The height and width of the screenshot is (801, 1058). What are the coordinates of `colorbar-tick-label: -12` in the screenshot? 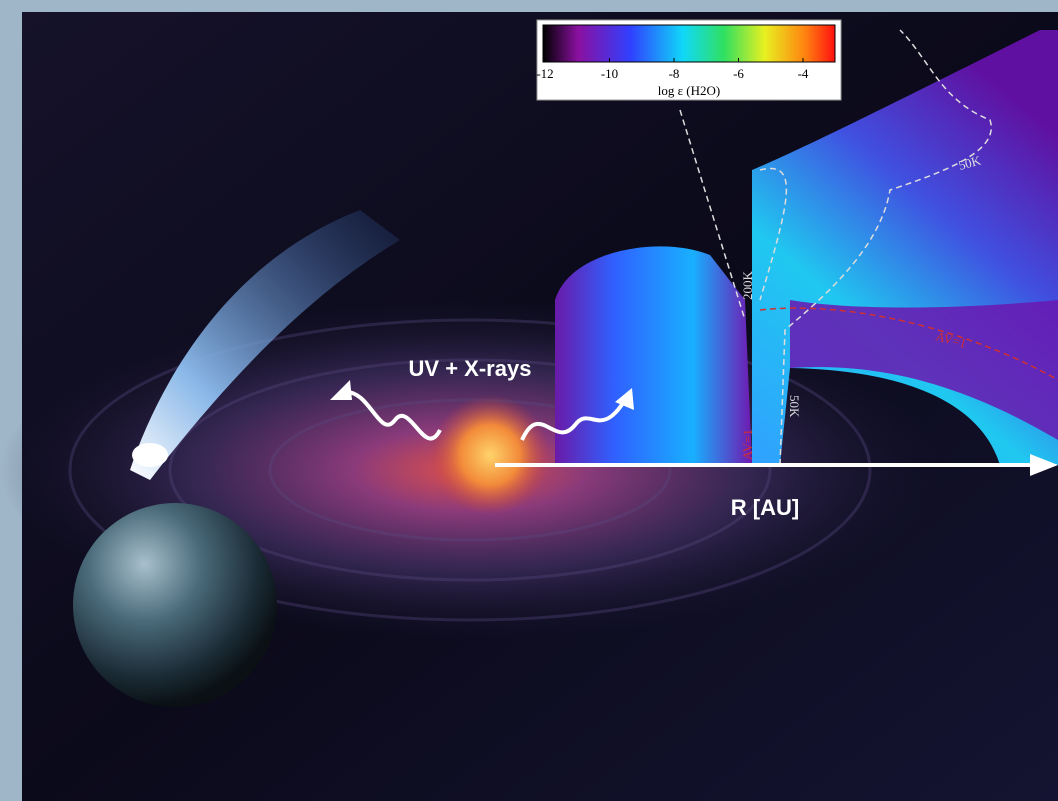 It's located at (544, 73).